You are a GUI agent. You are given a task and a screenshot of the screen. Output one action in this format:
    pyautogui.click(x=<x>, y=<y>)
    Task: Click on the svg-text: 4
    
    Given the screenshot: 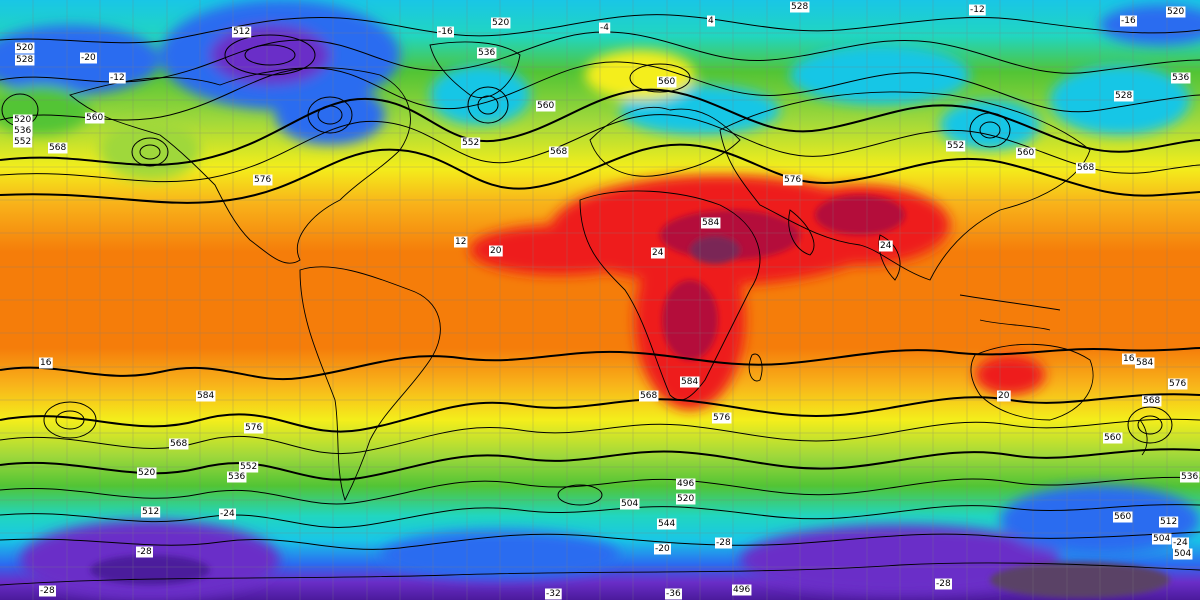 What is the action you would take?
    pyautogui.click(x=711, y=21)
    